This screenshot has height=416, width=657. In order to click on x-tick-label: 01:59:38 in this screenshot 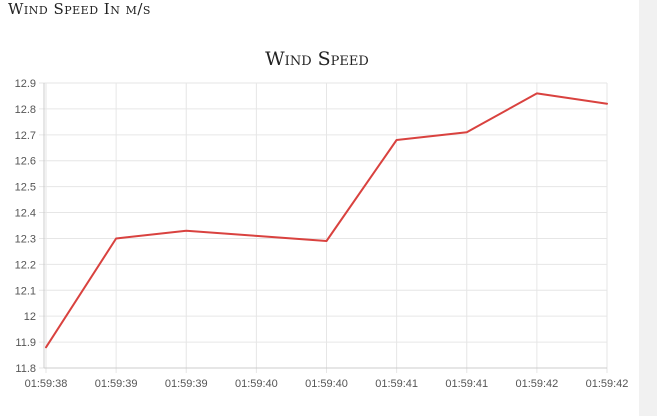, I will do `click(46, 384)`.